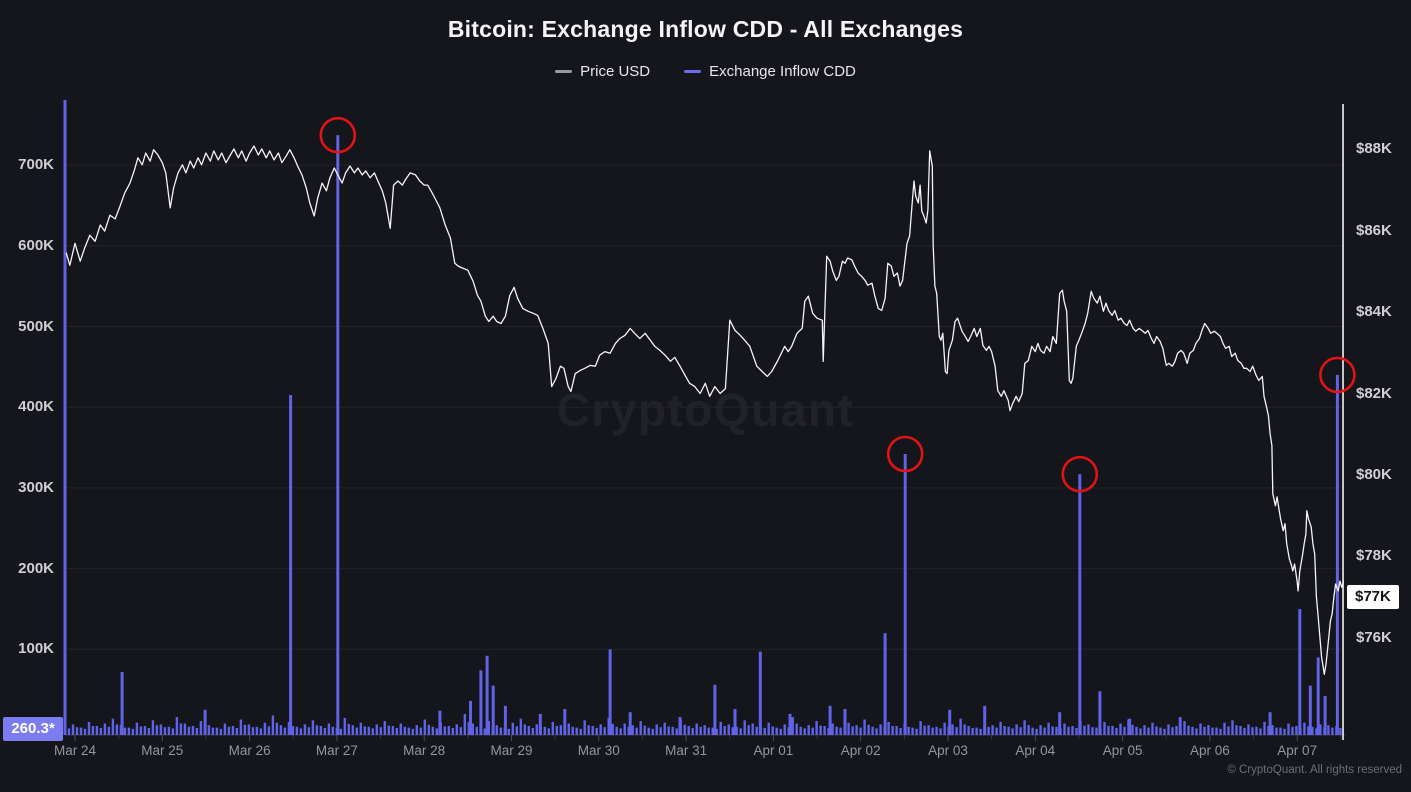 The height and width of the screenshot is (792, 1411). What do you see at coordinates (860, 750) in the screenshot?
I see `x-tick-label: Apr 02` at bounding box center [860, 750].